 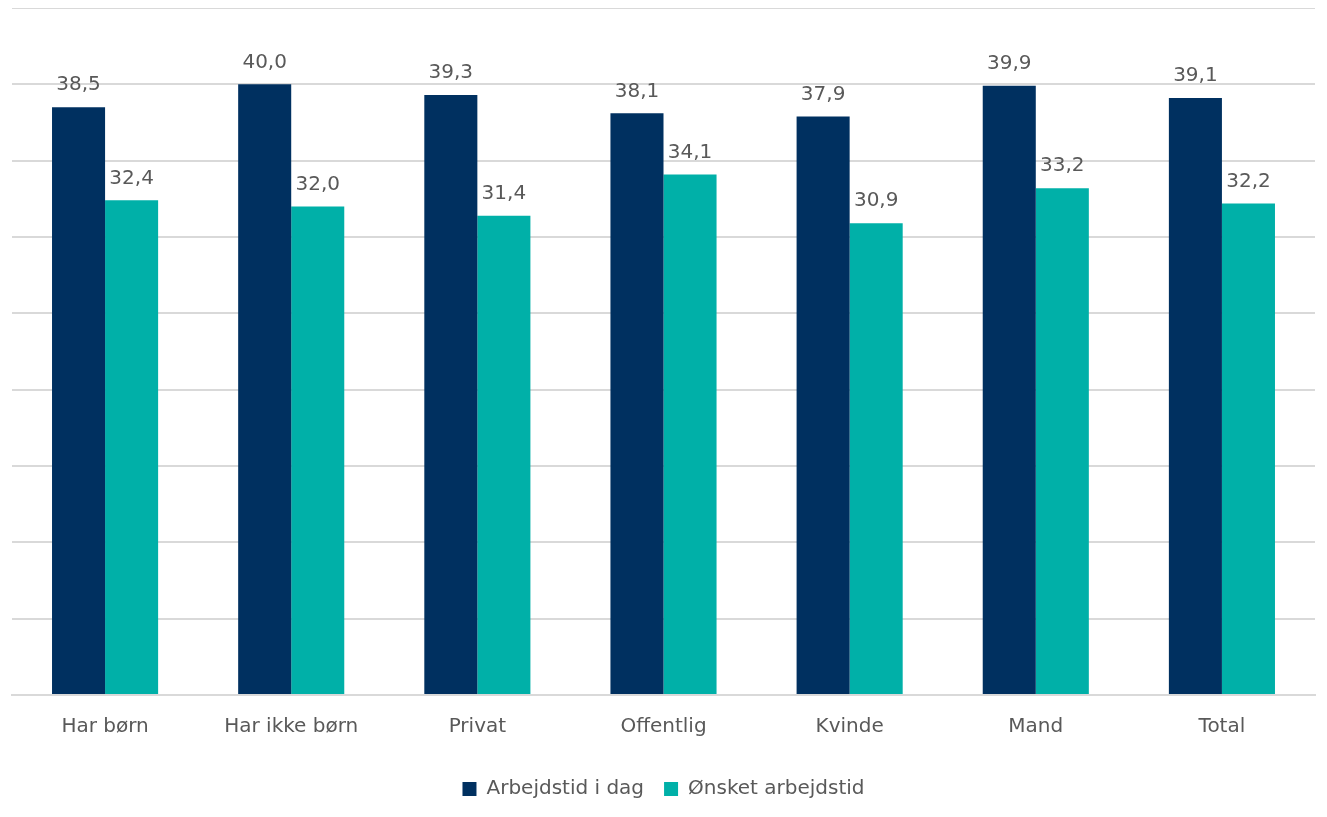 I want to click on x-tick-label: Har børn, so click(x=105, y=725).